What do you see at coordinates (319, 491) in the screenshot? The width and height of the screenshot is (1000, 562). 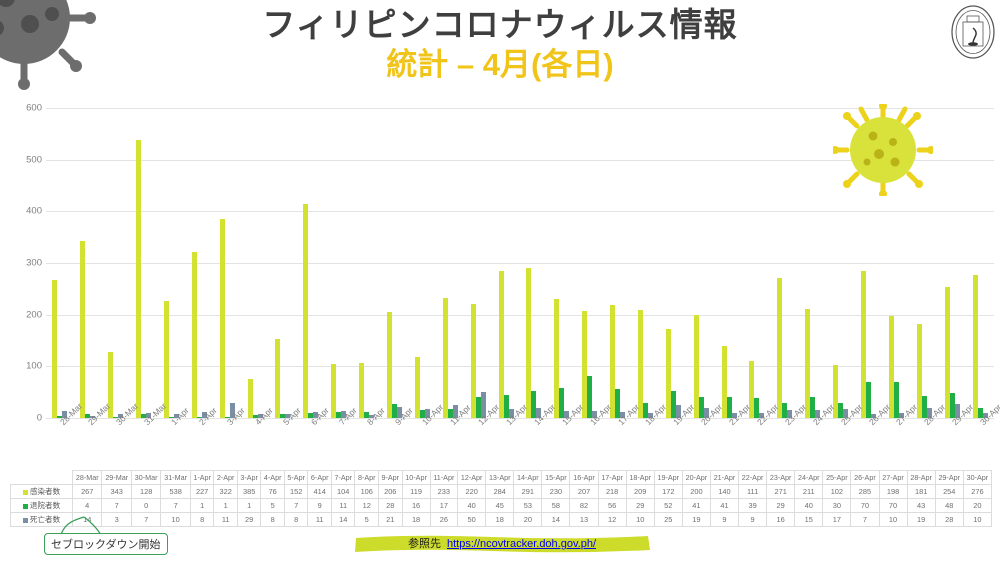 I see `table-cell: 414` at bounding box center [319, 491].